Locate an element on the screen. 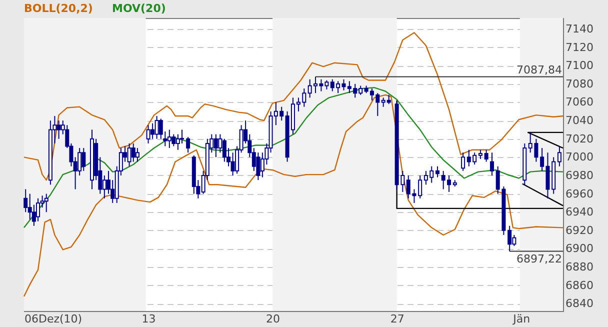 Image resolution: width=608 pixels, height=327 pixels. y-tick-label: 6960 is located at coordinates (580, 193).